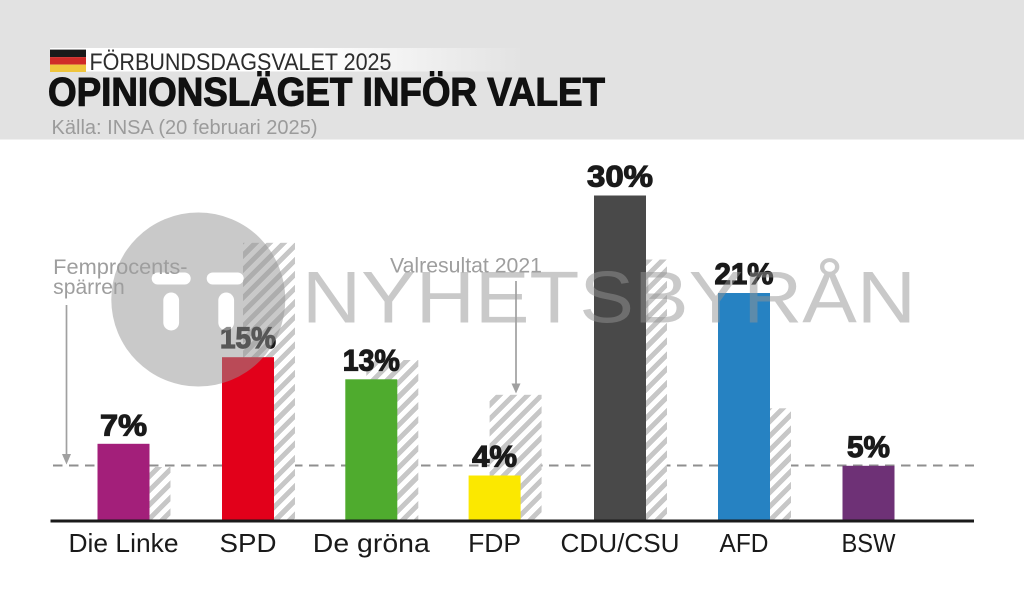  Describe the element at coordinates (89, 287) in the screenshot. I see `svg-text: spärren` at that location.